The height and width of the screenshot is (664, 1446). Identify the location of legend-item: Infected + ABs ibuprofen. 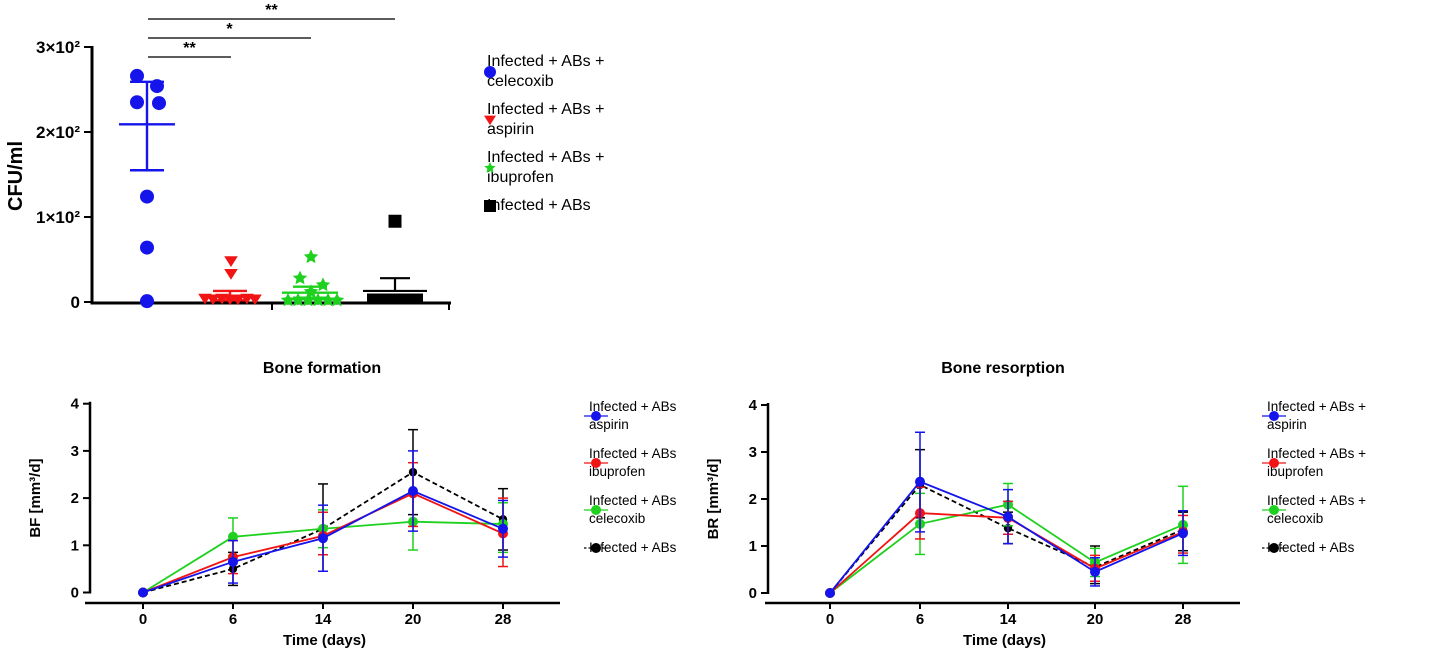
(630, 463).